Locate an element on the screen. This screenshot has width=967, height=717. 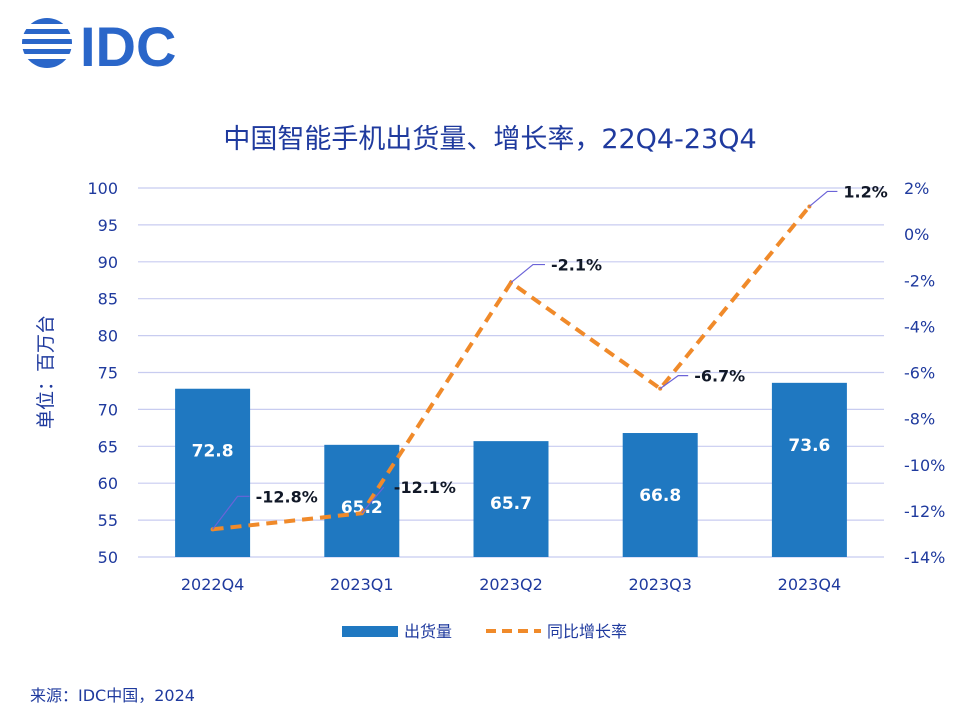
left-tick-label: 80 is located at coordinates (108, 336).